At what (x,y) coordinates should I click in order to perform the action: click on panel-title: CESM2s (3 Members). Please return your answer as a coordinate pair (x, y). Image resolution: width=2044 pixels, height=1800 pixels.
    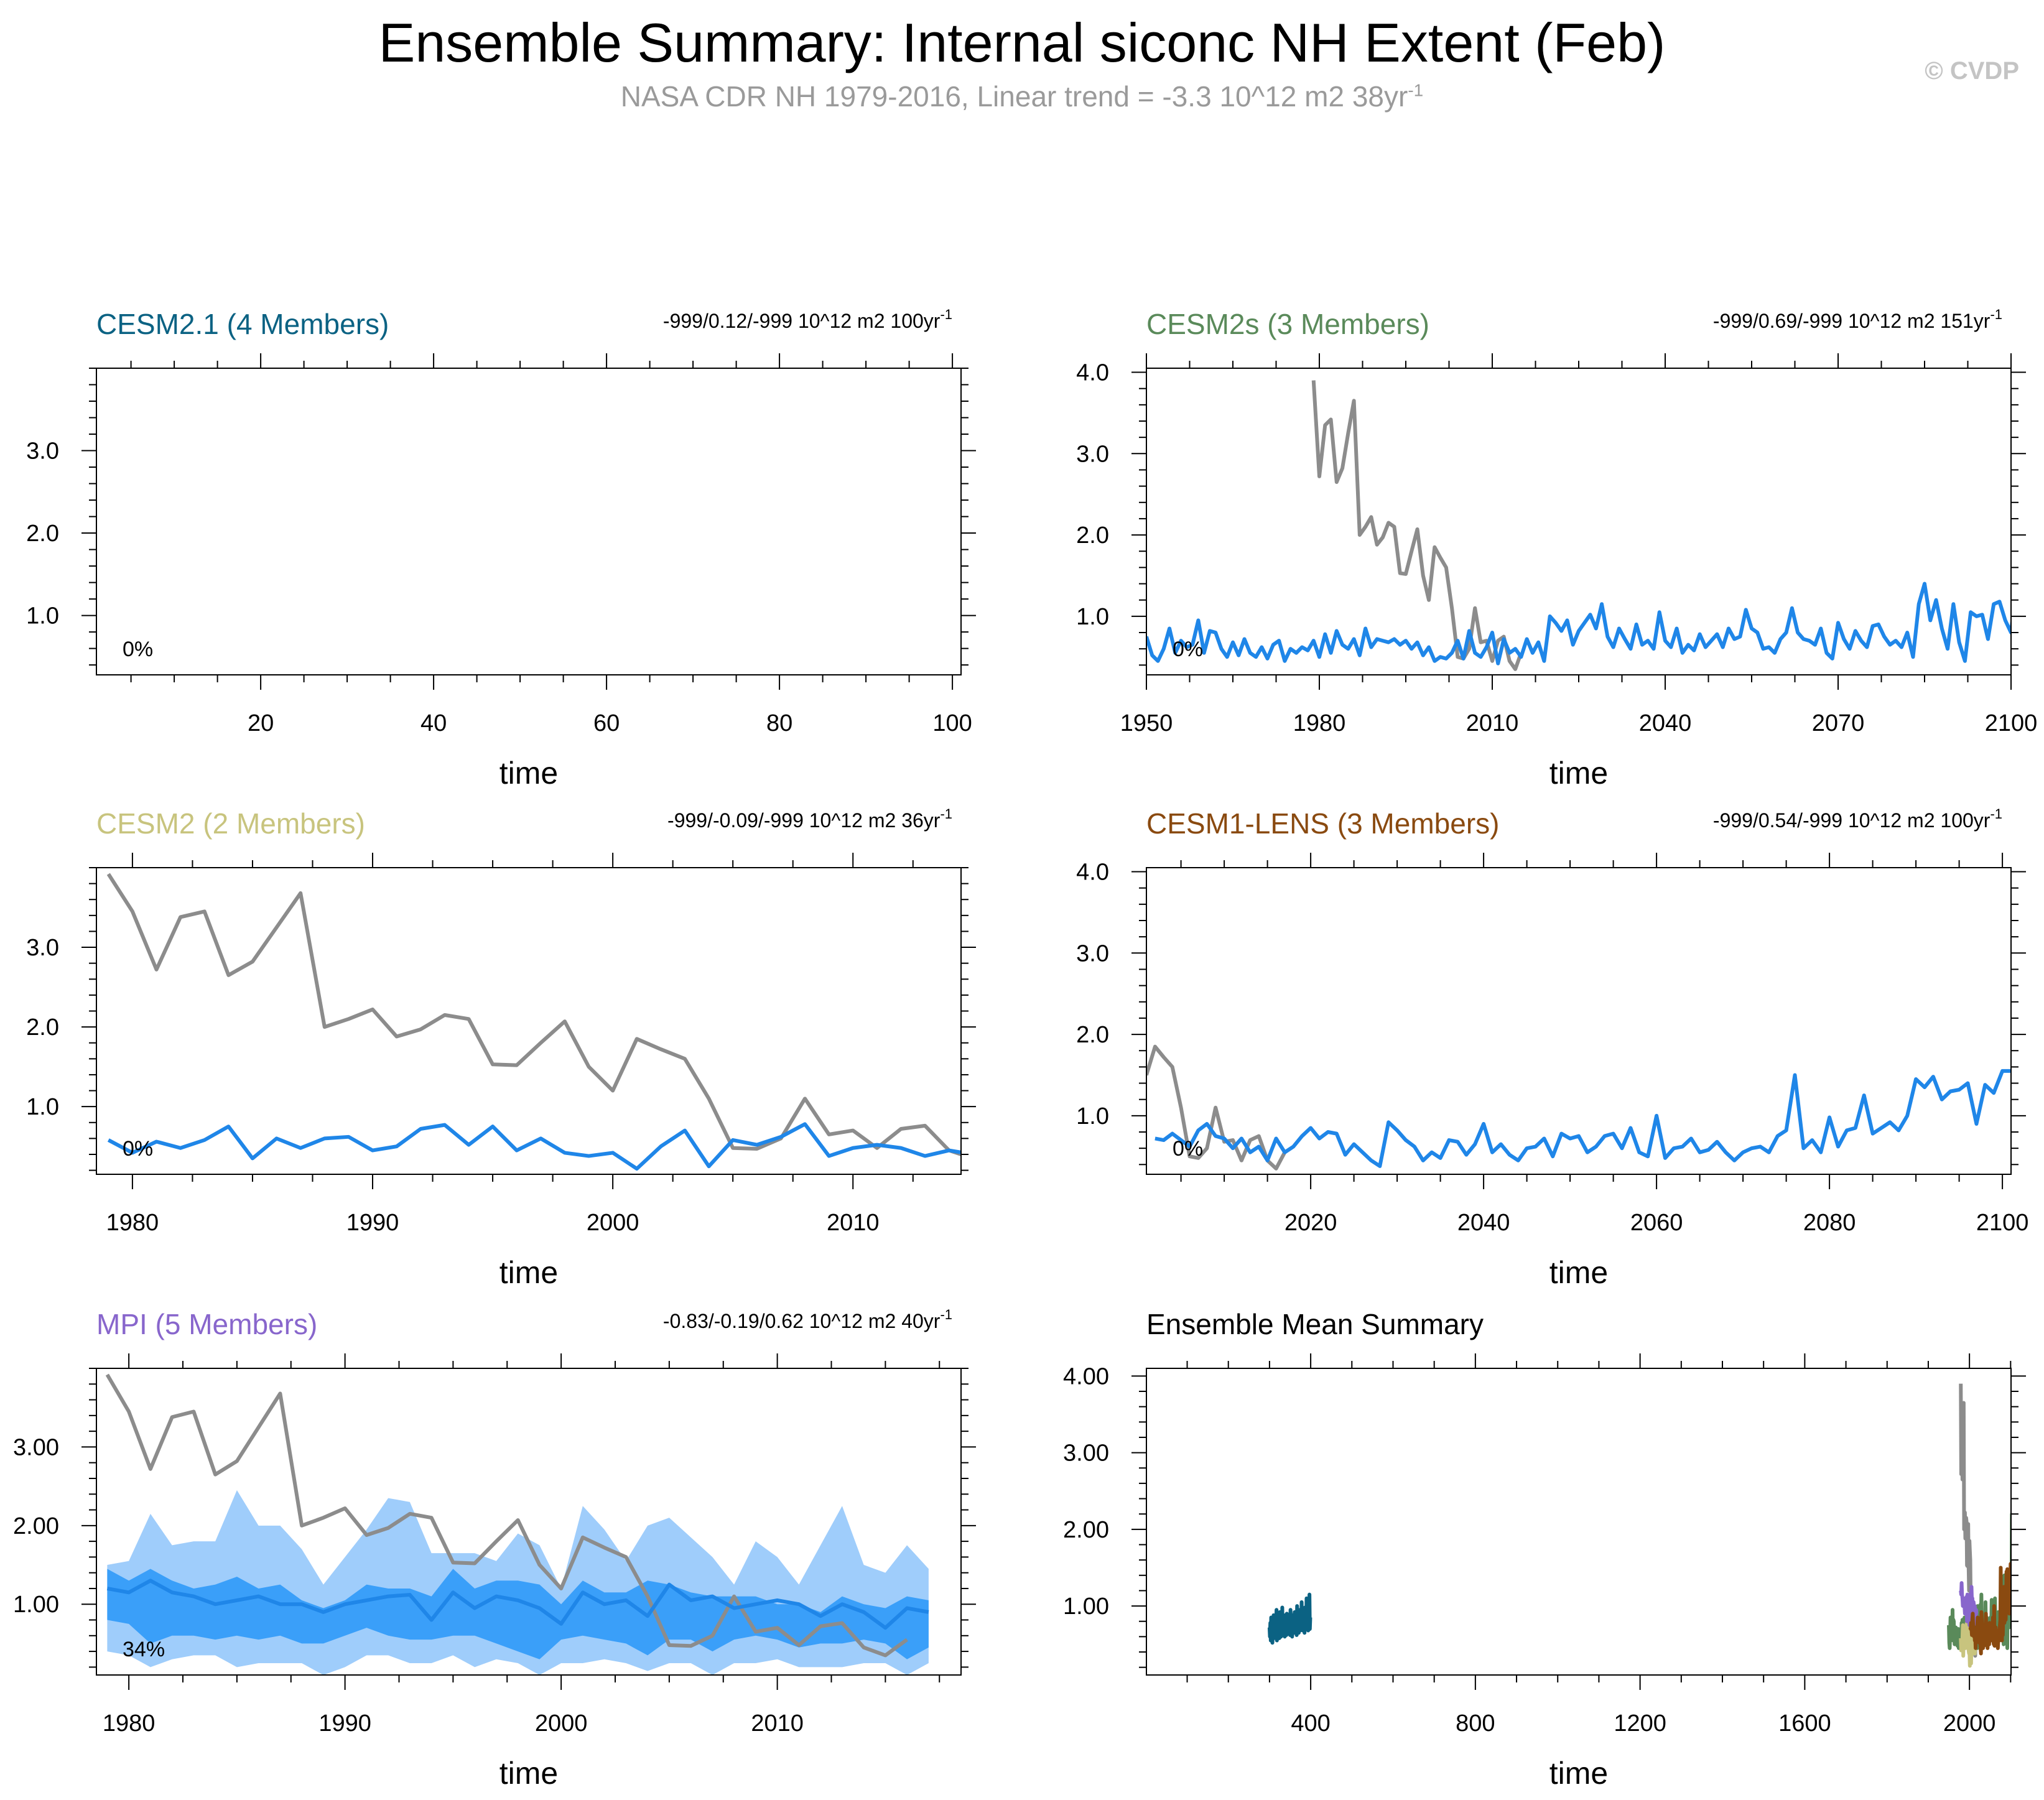
    Looking at the image, I should click on (1288, 324).